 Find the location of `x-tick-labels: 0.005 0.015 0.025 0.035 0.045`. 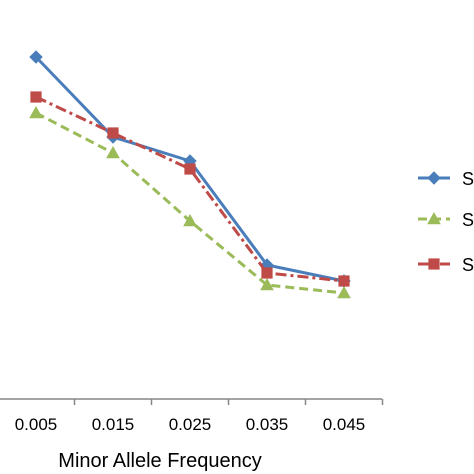

x-tick-labels: 0.005 0.015 0.025 0.035 0.045 is located at coordinates (190, 424).